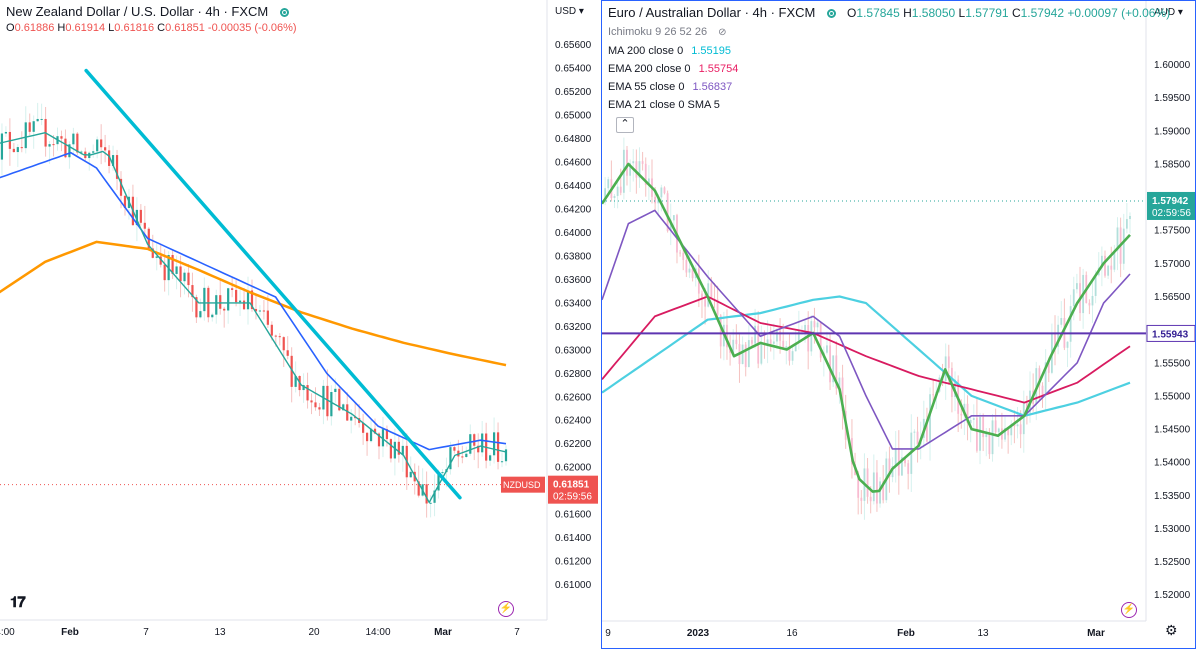  Describe the element at coordinates (608, 633) in the screenshot. I see `time-tick-label: 9` at that location.